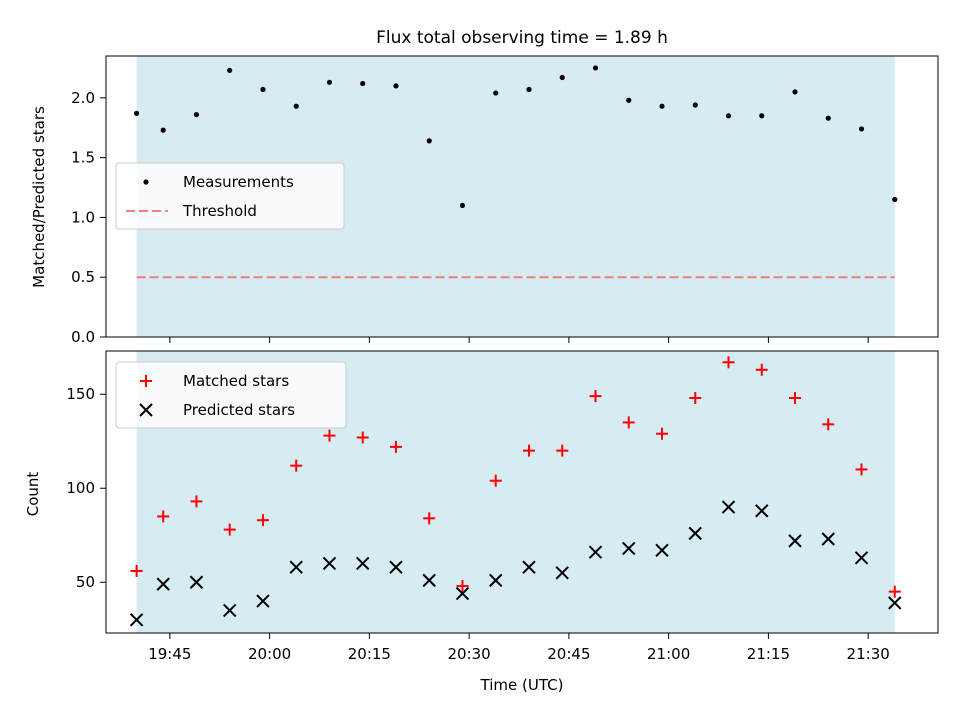 The height and width of the screenshot is (720, 960). What do you see at coordinates (868, 654) in the screenshot?
I see `x-tick-label: 21:30` at bounding box center [868, 654].